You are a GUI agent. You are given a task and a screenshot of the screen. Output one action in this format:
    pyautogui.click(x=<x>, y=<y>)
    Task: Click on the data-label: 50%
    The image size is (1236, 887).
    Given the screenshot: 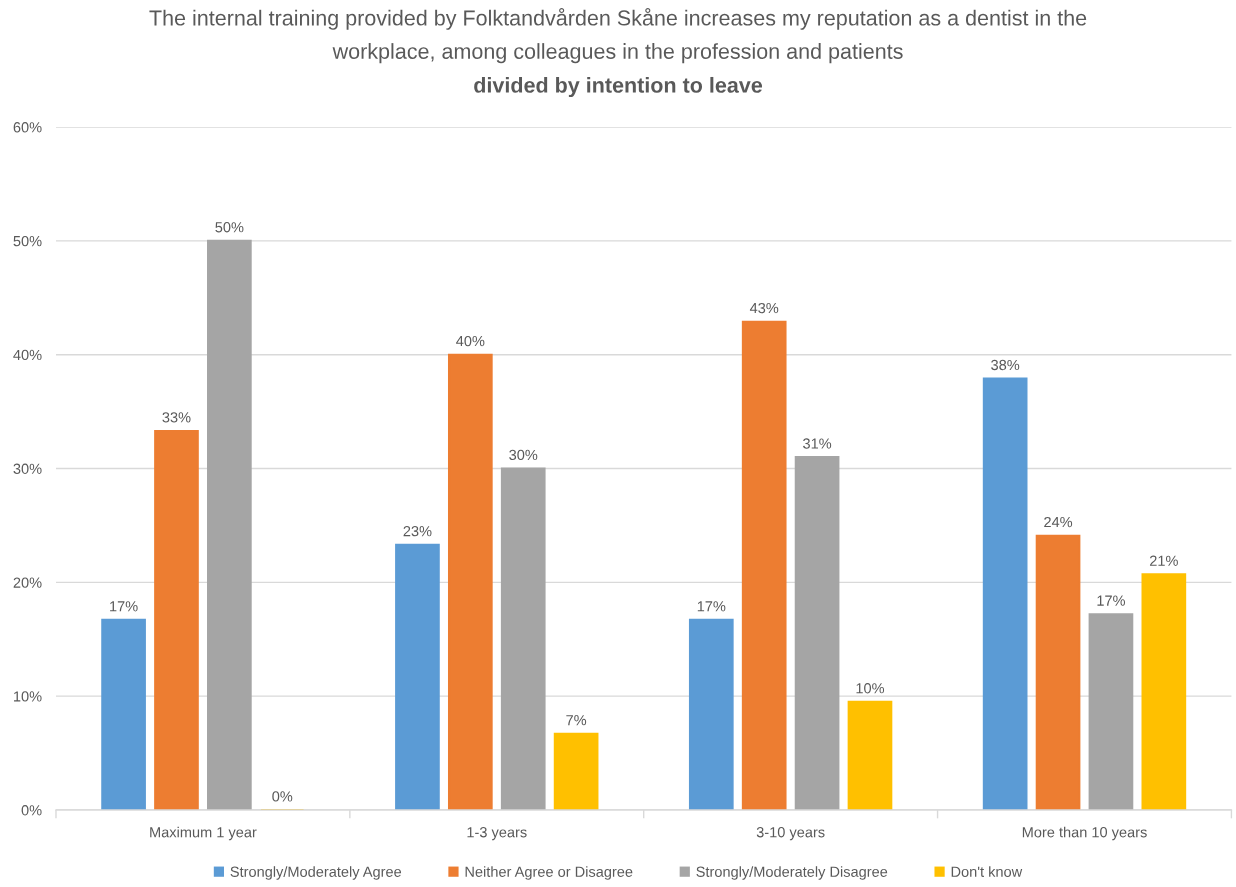 What is the action you would take?
    pyautogui.click(x=229, y=227)
    